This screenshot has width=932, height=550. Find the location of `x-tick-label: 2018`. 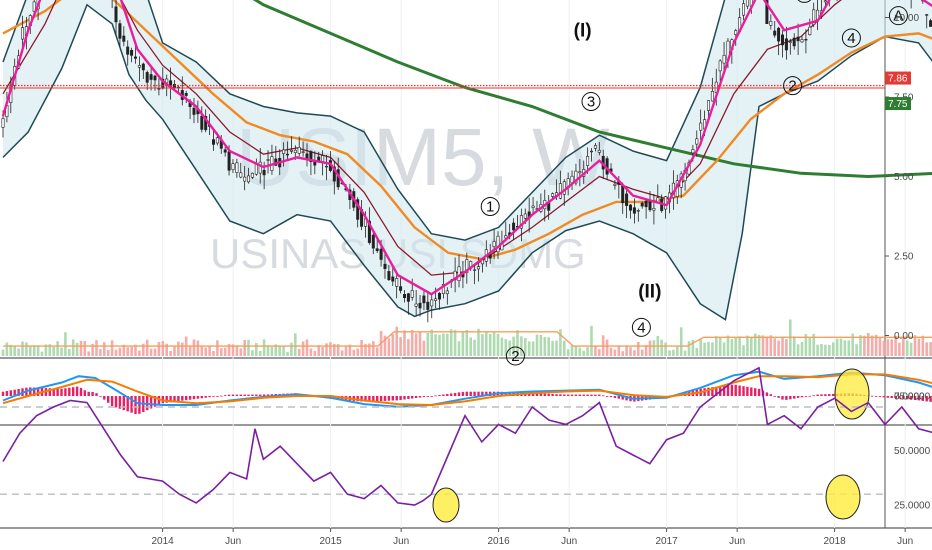

x-tick-label: 2018 is located at coordinates (834, 541).